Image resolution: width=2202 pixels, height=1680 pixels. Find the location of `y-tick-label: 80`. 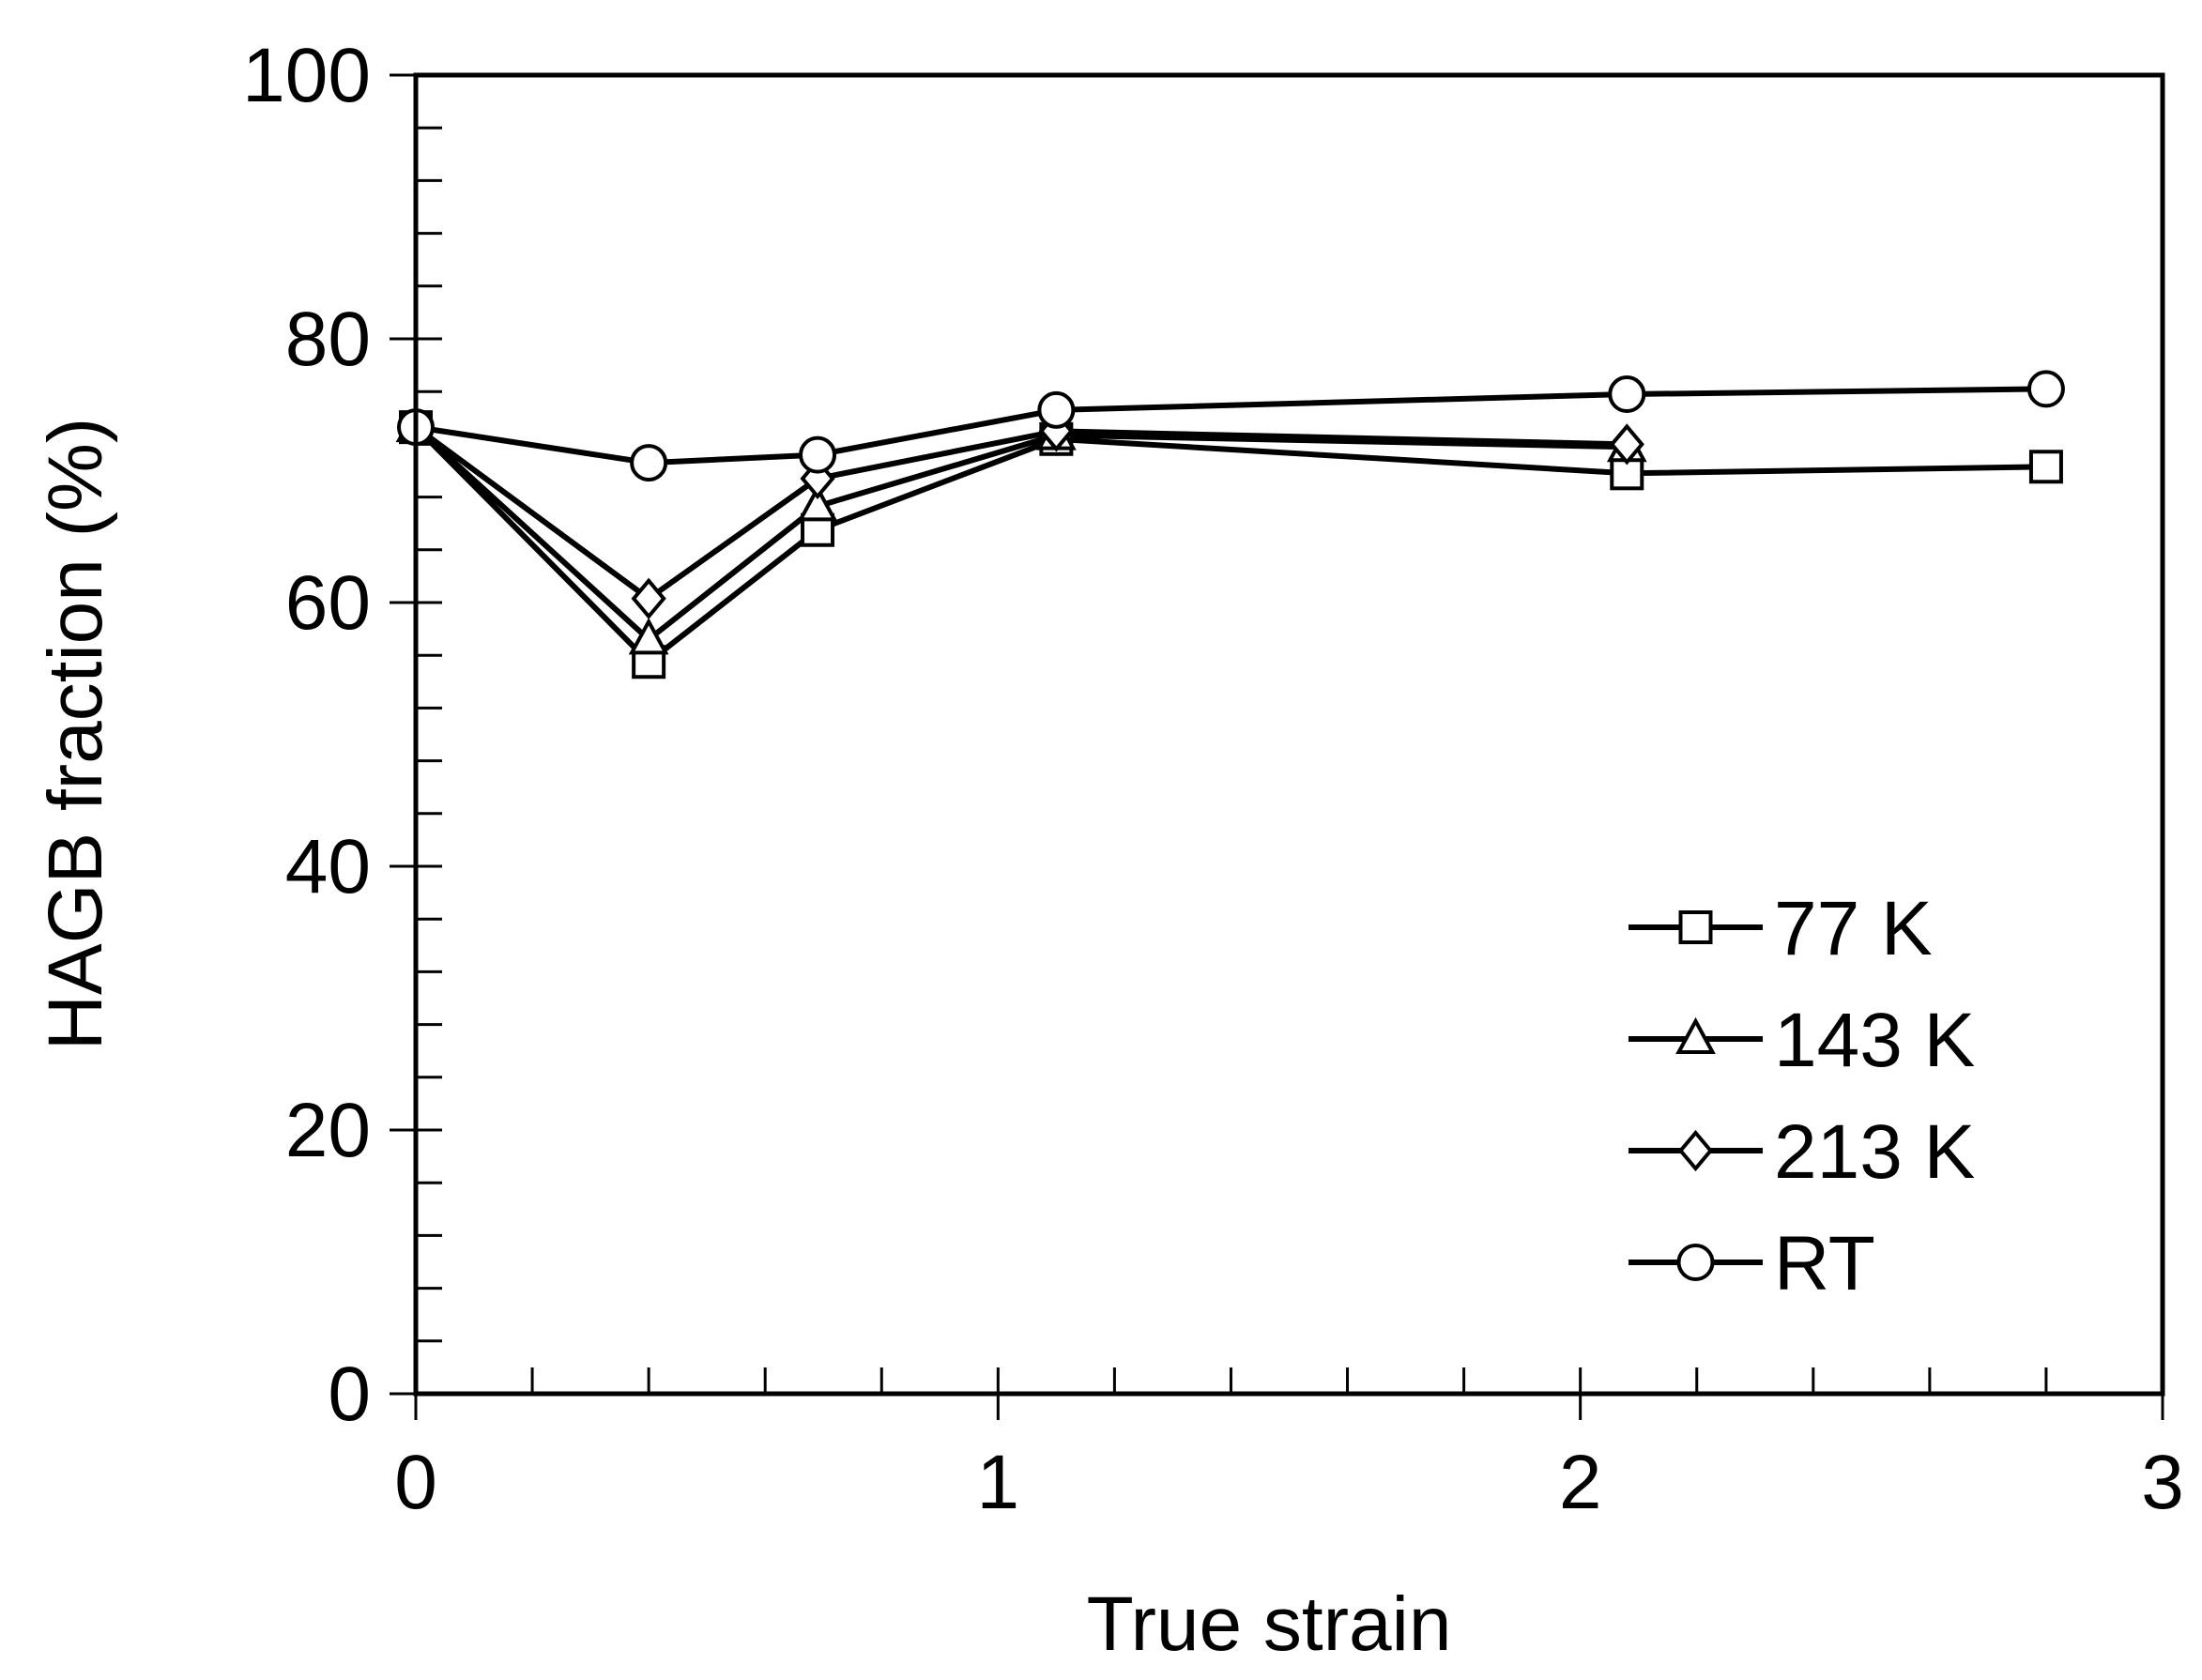

y-tick-label: 80 is located at coordinates (328, 339).